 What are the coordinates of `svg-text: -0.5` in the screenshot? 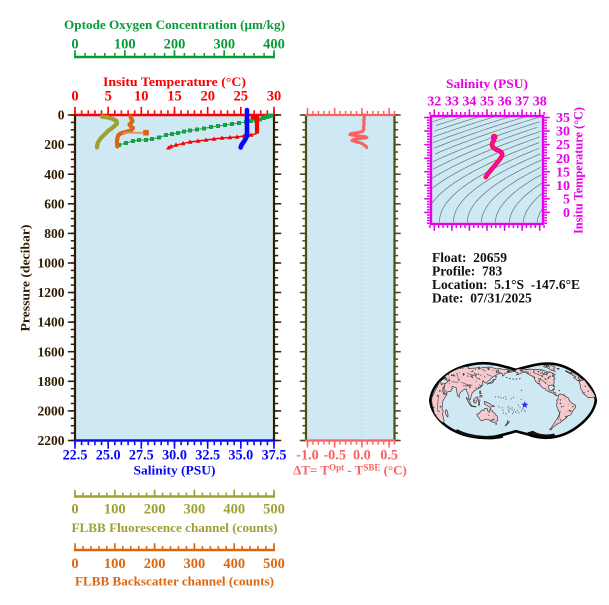 It's located at (334, 456).